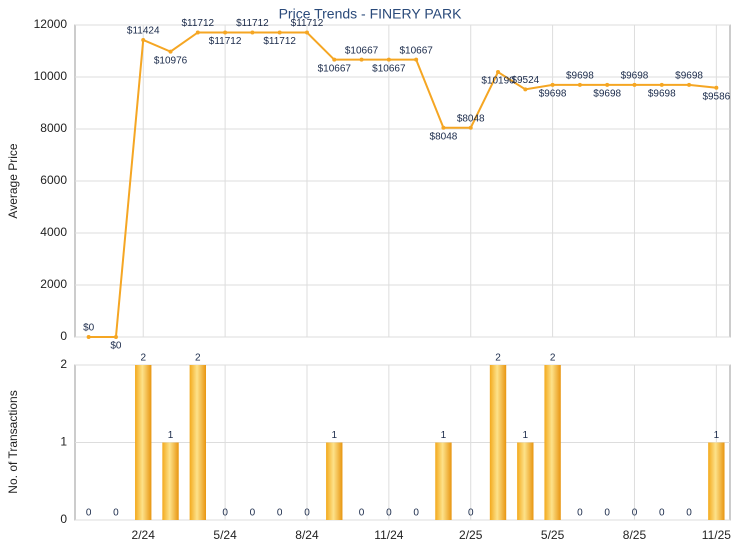 This screenshot has height=550, width=740. What do you see at coordinates (307, 535) in the screenshot?
I see `x-tick-label: 8/24` at bounding box center [307, 535].